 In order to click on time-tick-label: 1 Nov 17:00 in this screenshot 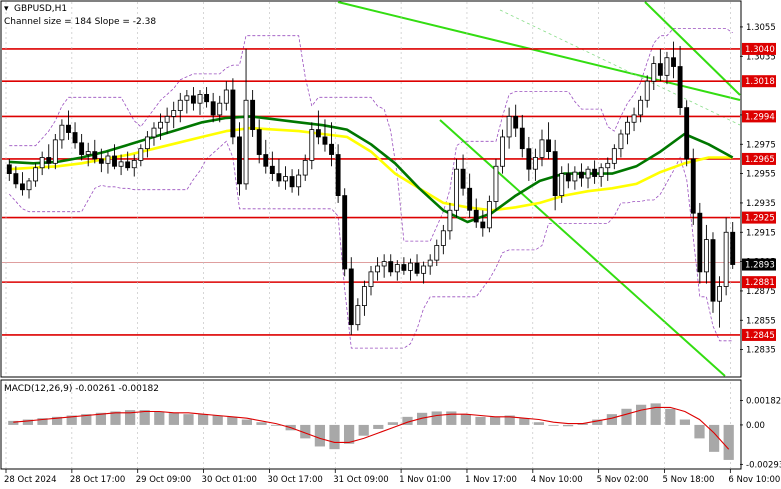, I will do `click(491, 480)`.